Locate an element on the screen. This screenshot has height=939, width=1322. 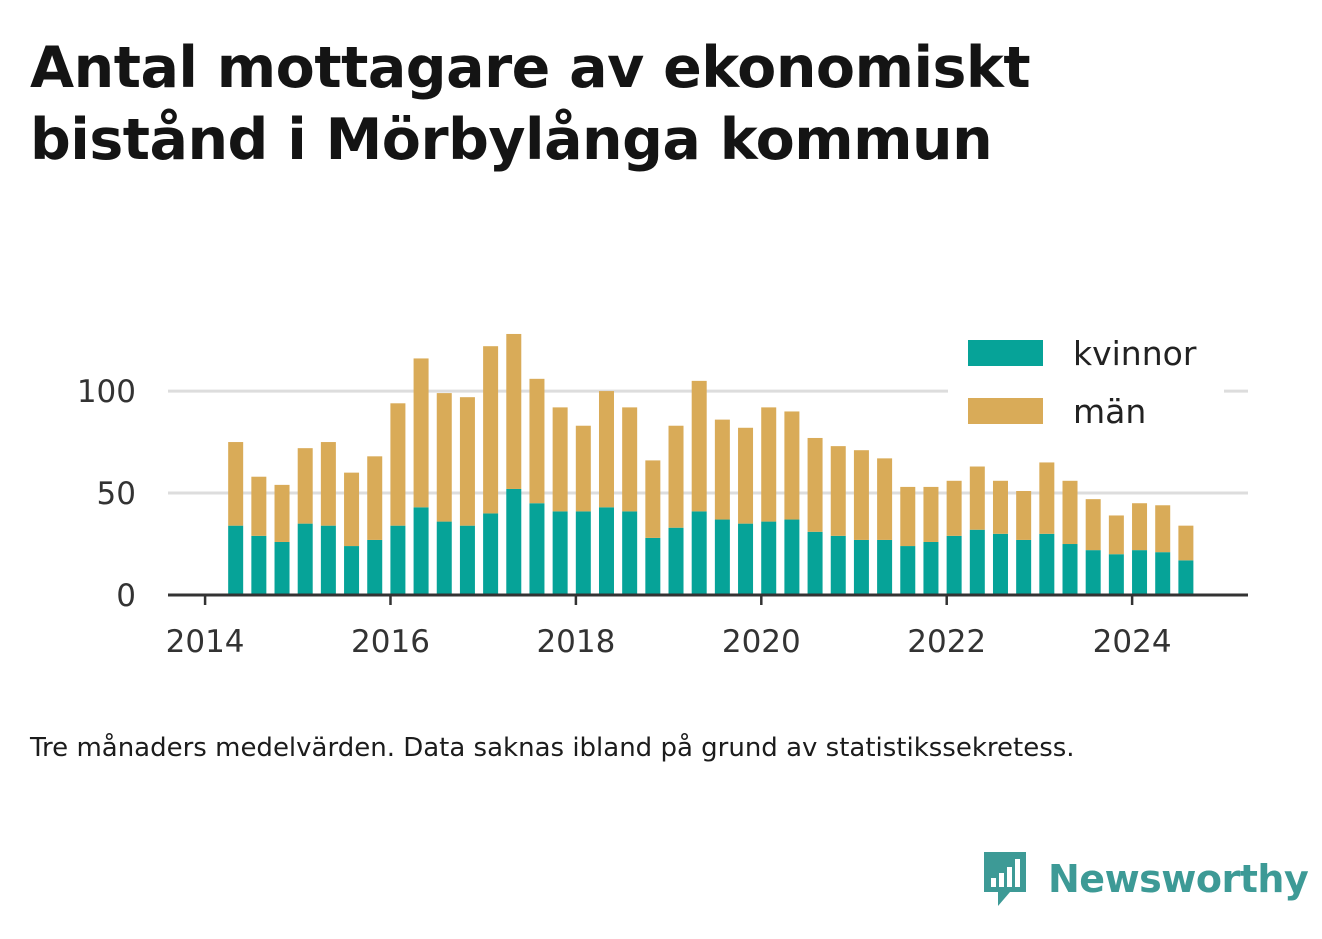
x-tick-label-2018: 2018 is located at coordinates (575, 642).